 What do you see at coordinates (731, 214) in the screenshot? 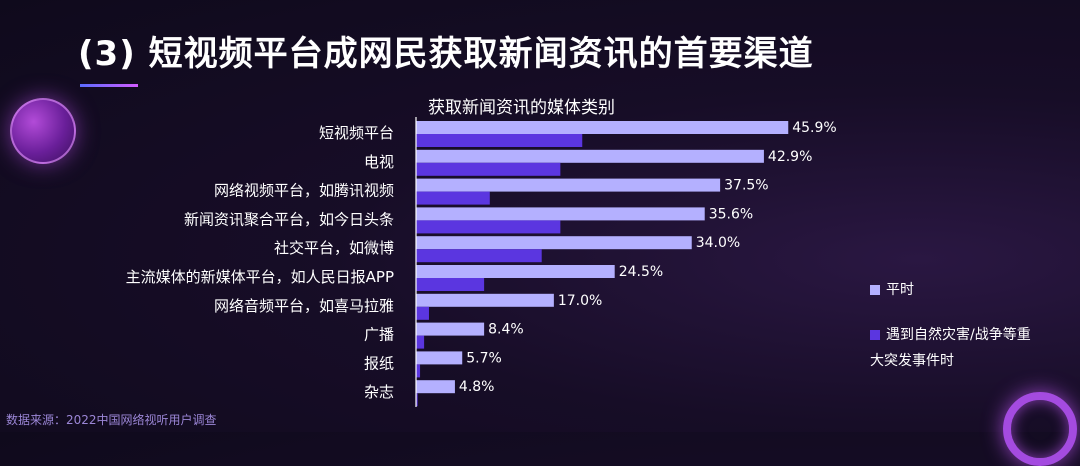
I see `value-label: 35.6%` at bounding box center [731, 214].